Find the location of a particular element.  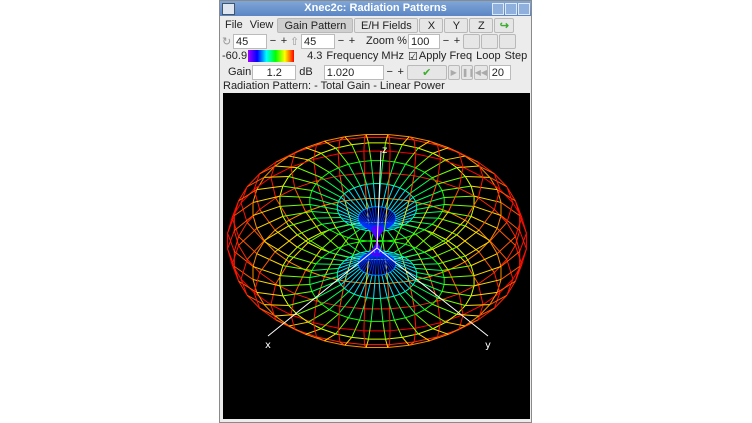

rewind-icon: ◀◀ is located at coordinates (480, 72).